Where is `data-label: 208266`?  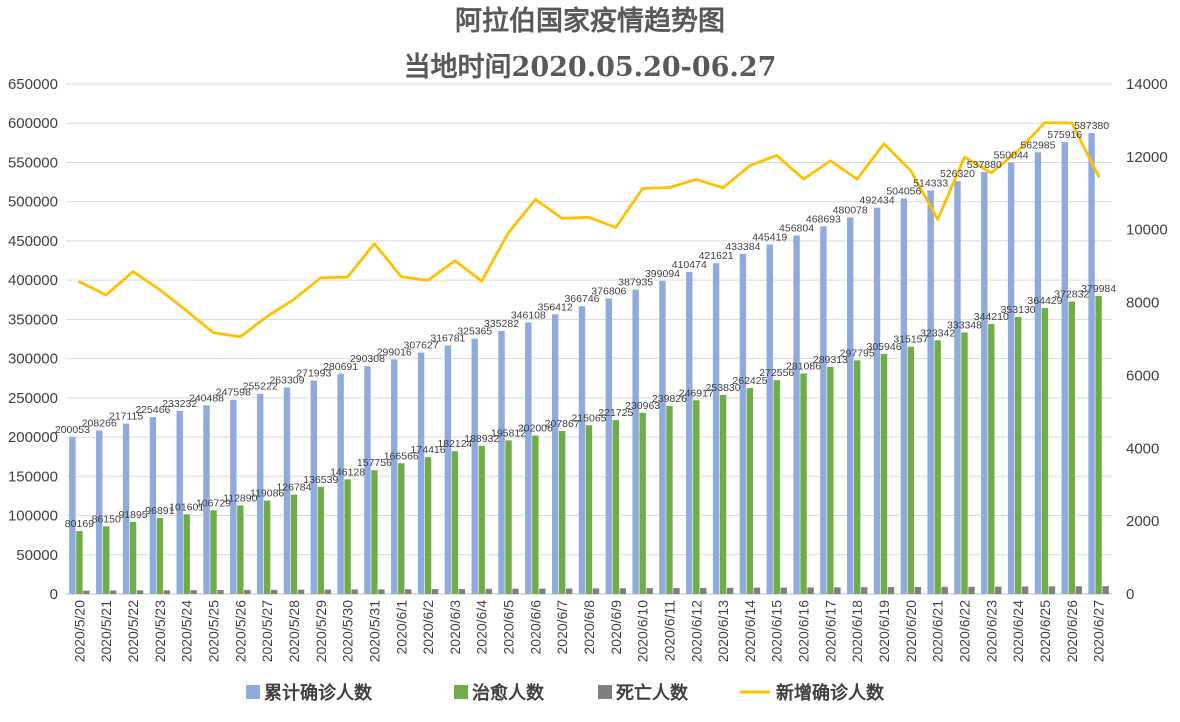
data-label: 208266 is located at coordinates (99, 424).